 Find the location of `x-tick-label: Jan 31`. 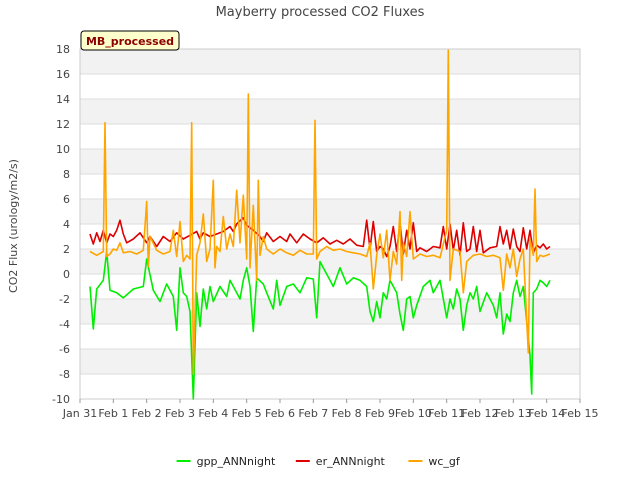

x-tick-label: Jan 31 is located at coordinates (79, 413).